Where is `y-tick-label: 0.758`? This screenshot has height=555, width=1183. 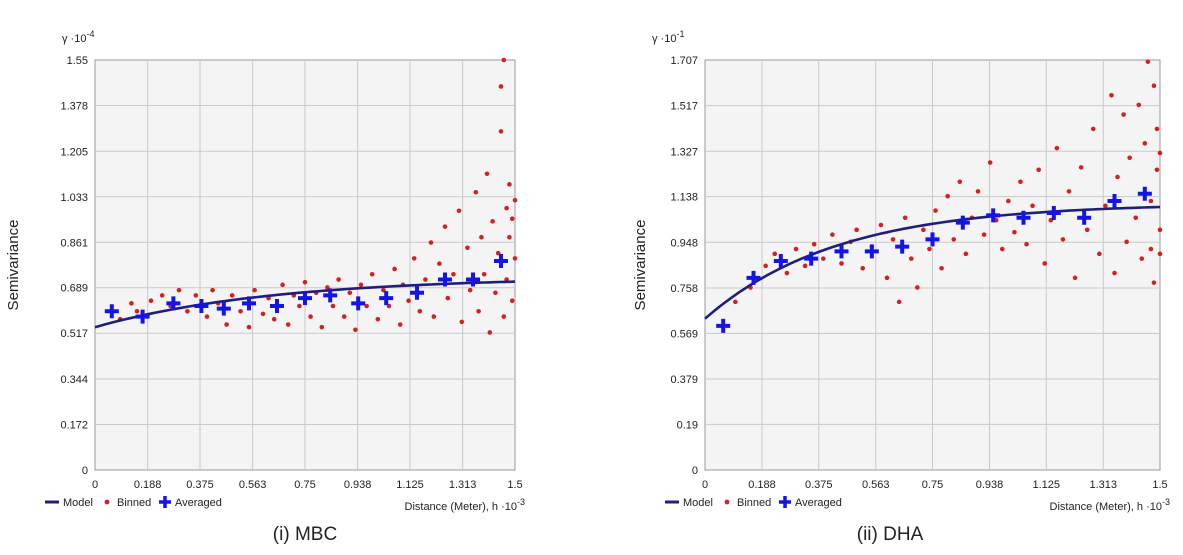
y-tick-label: 0.758 is located at coordinates (684, 289).